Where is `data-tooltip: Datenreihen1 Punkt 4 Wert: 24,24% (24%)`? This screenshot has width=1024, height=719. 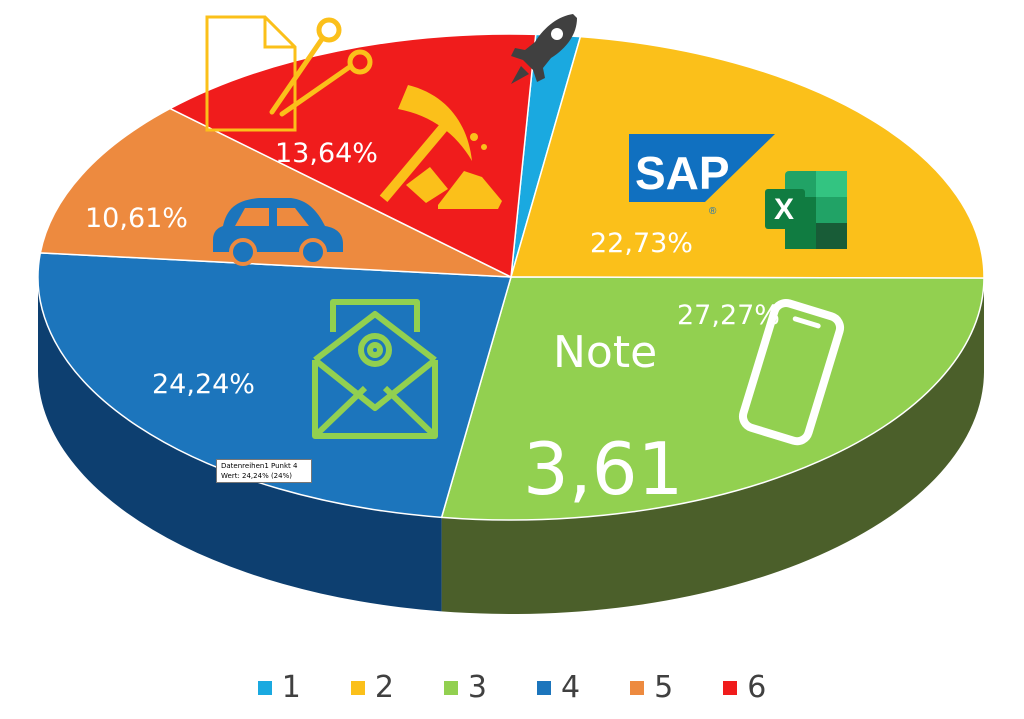
data-tooltip: Datenreihen1 Punkt 4 Wert: 24,24% (24%) is located at coordinates (264, 471).